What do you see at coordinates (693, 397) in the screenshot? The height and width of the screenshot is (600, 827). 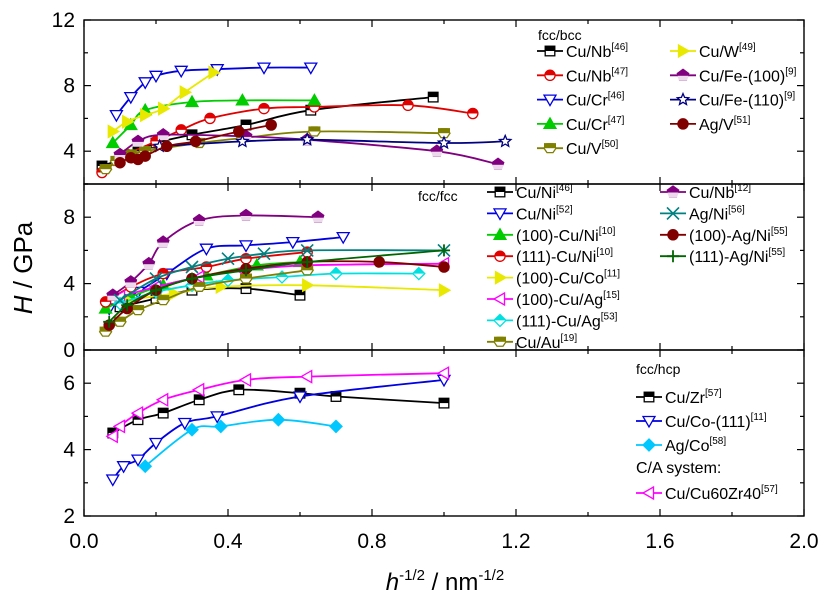 I see `legend-label: Cu/Zr[57]` at bounding box center [693, 397].